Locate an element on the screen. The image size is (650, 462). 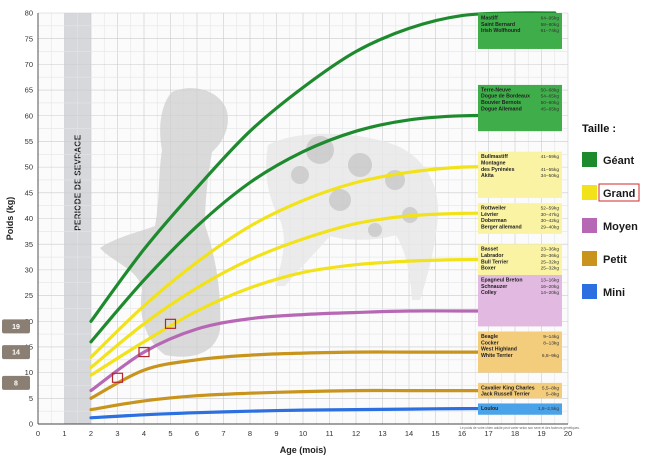
x-tick-label: 2 is located at coordinates (91, 433).